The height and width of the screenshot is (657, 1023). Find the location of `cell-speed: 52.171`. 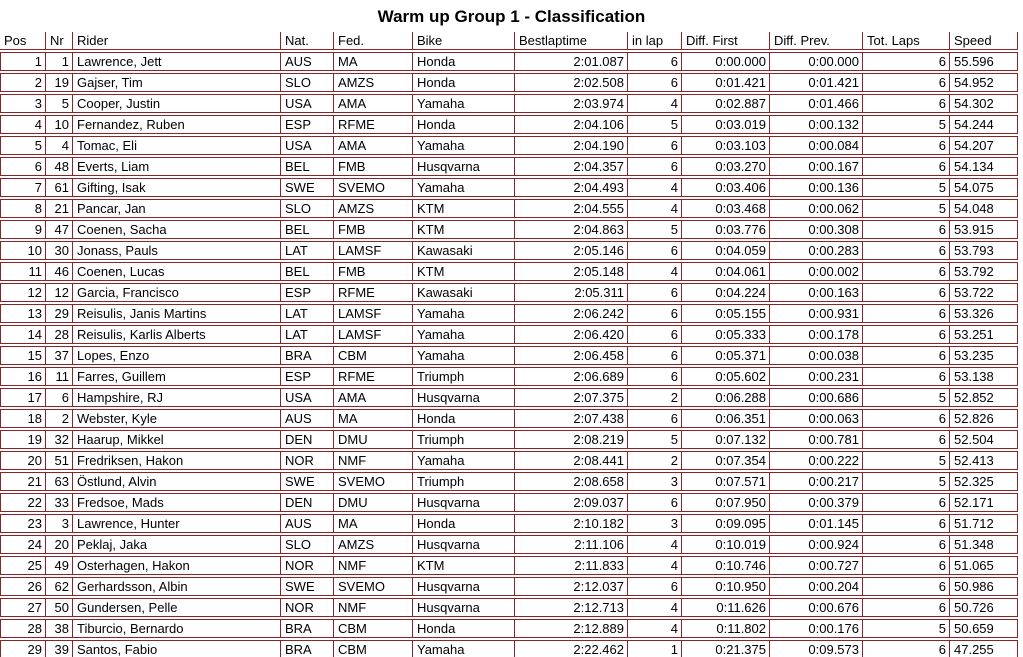

cell-speed: 52.171 is located at coordinates (983, 502).